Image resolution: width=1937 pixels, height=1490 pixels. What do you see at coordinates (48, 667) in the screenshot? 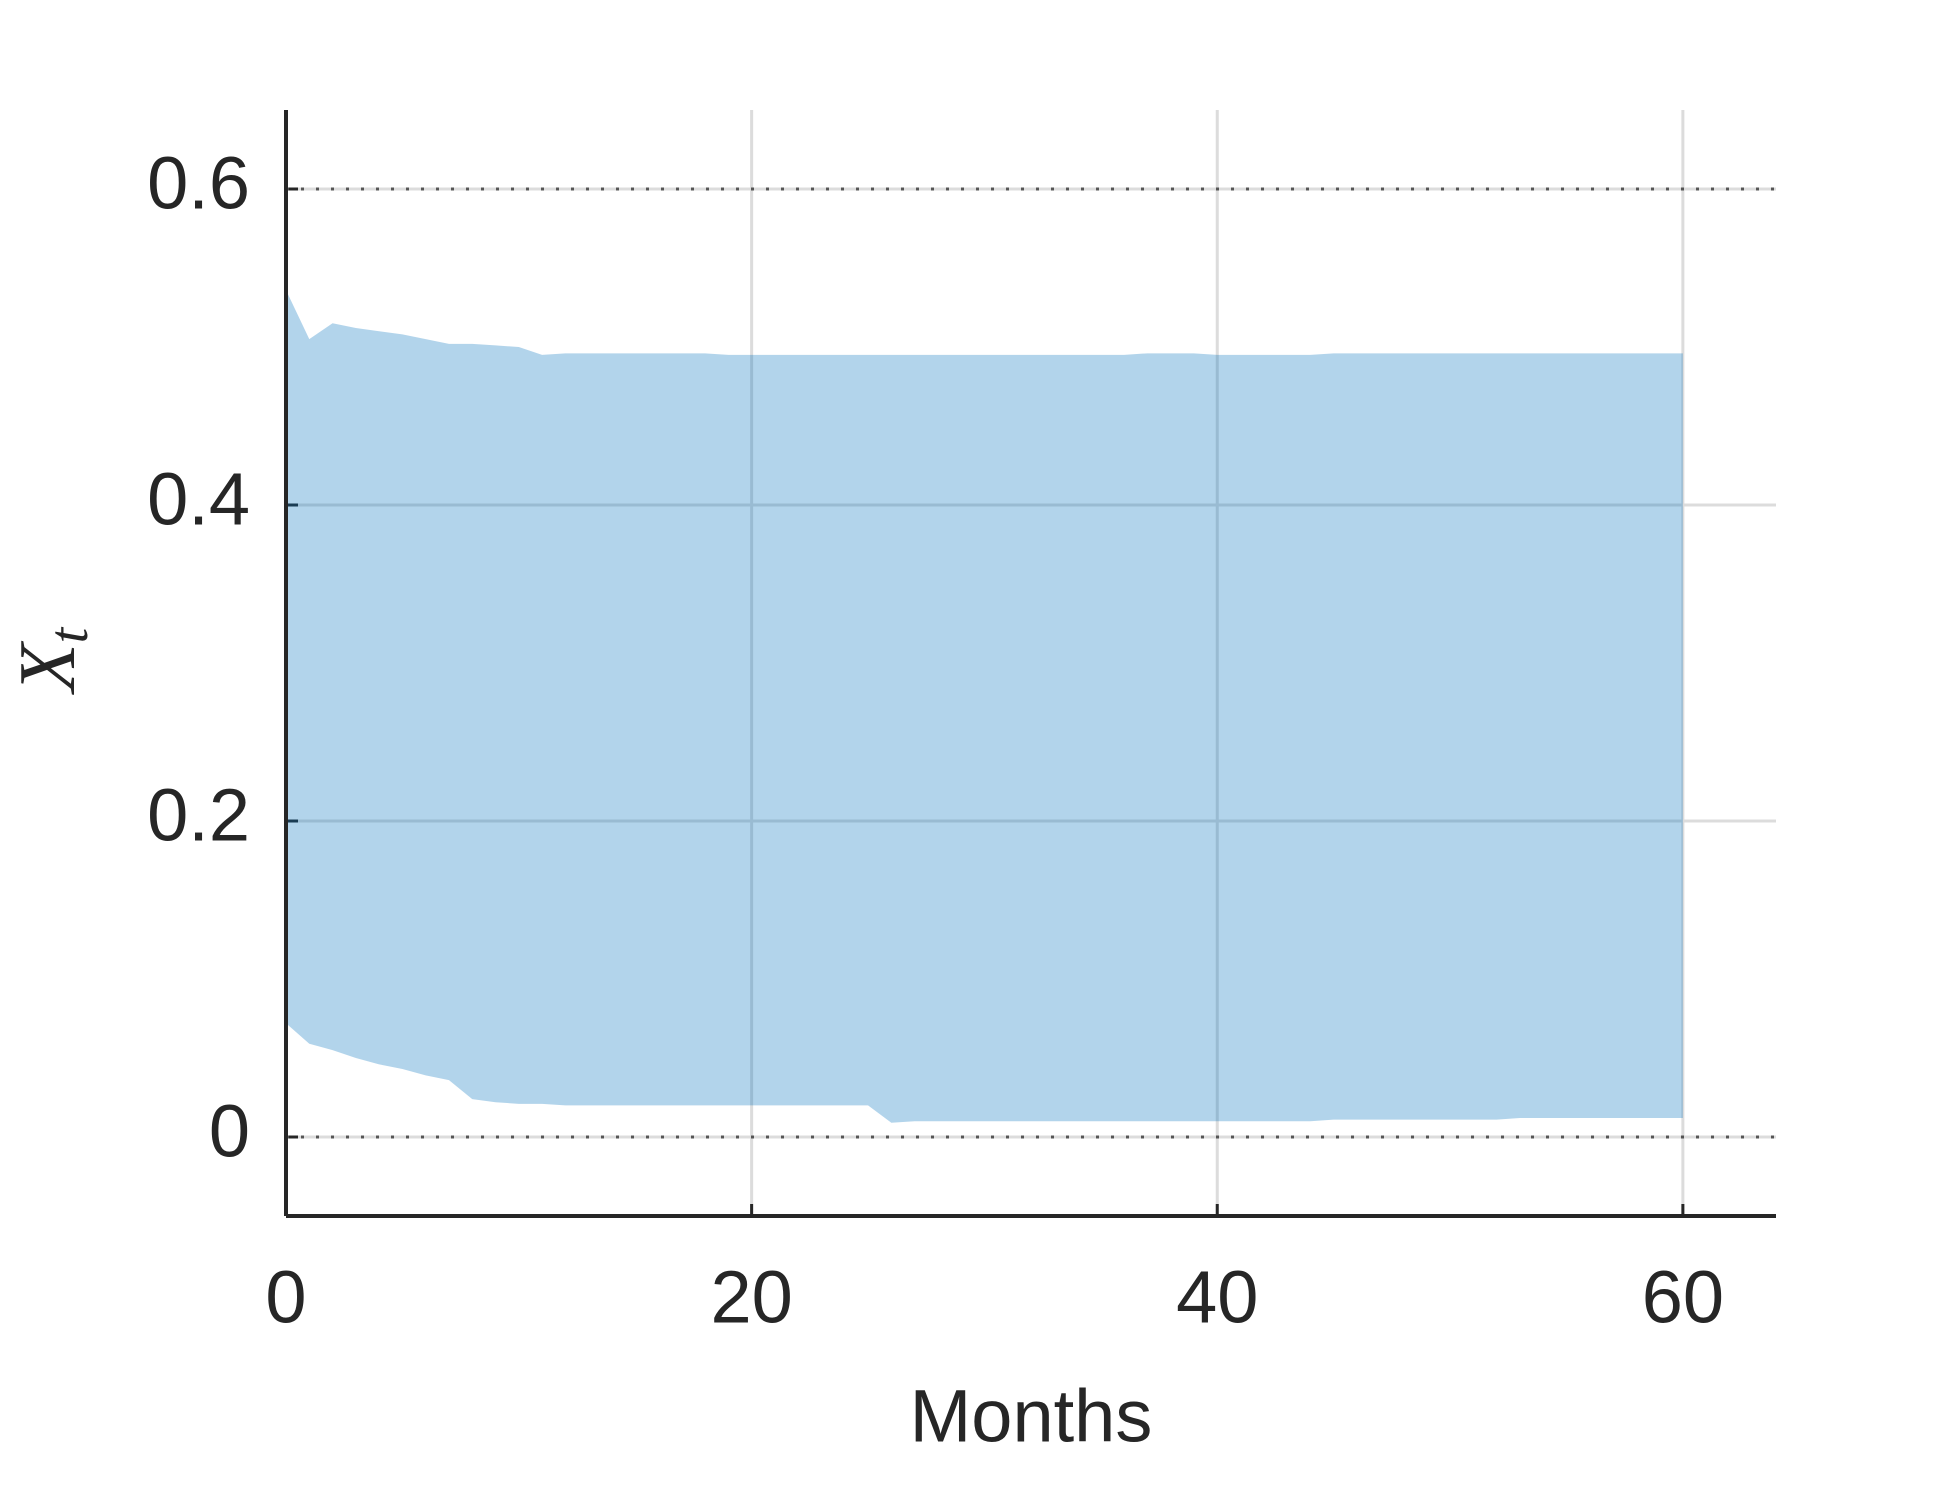
I see `y-label-base: X` at bounding box center [48, 667].